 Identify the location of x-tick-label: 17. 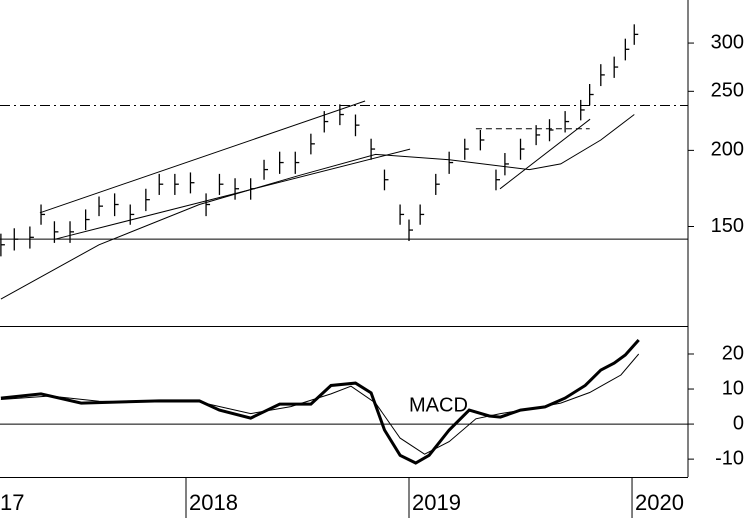
(12, 502).